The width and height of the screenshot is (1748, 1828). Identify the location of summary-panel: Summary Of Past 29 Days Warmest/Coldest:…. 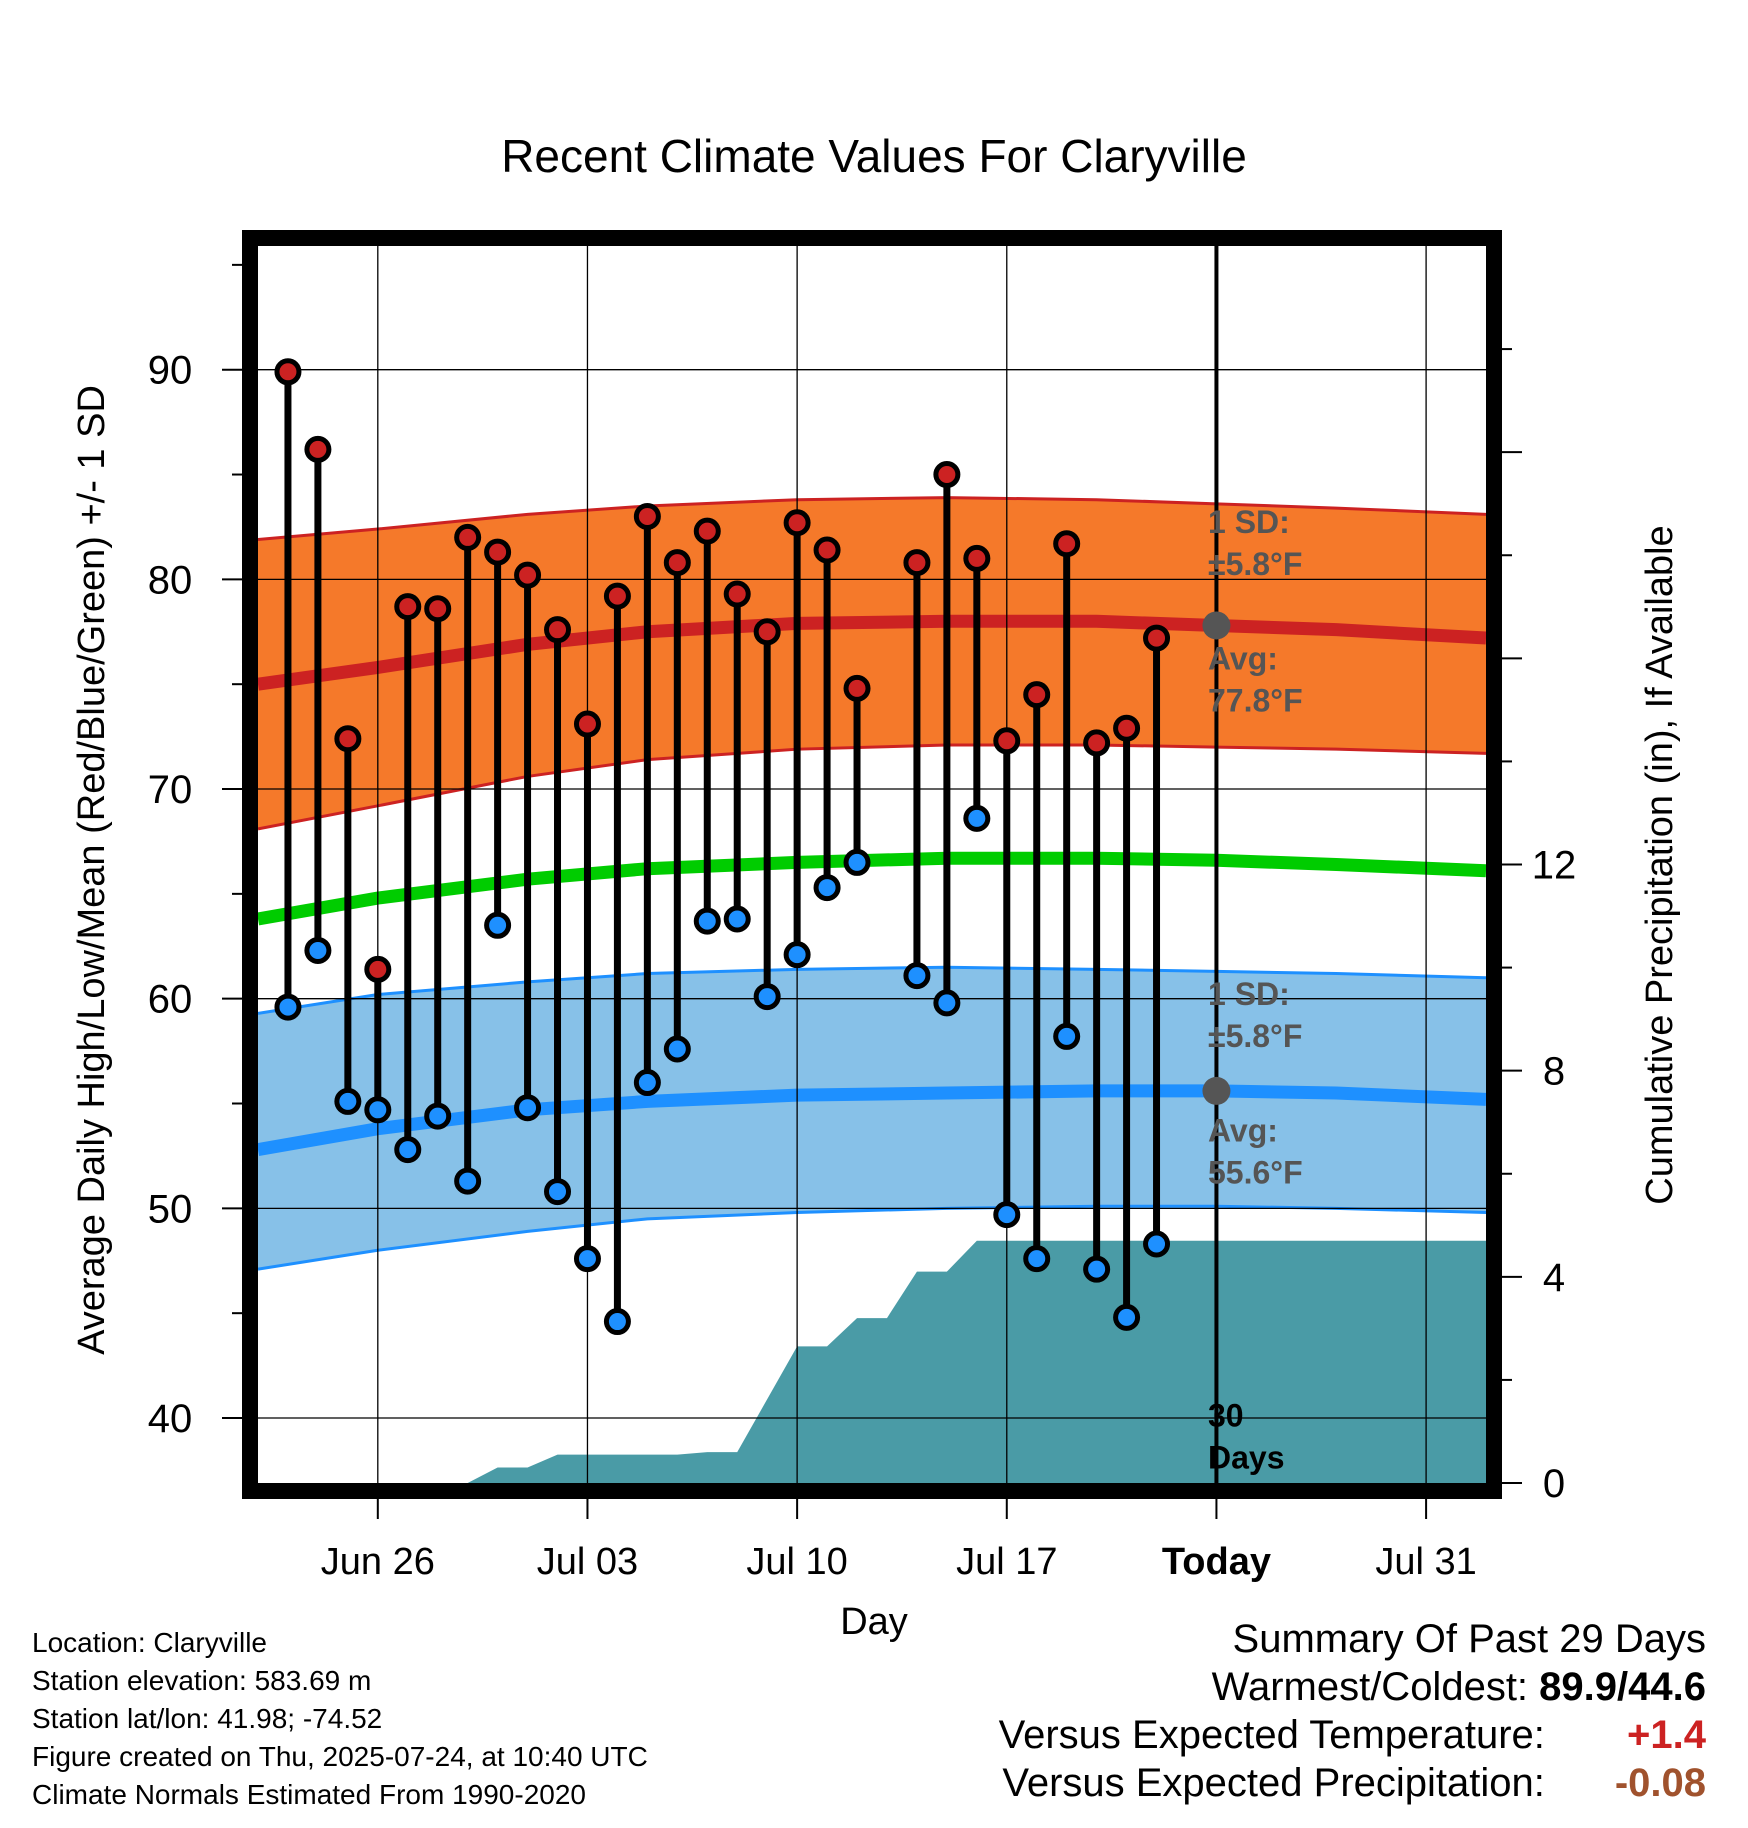
(1352, 1711).